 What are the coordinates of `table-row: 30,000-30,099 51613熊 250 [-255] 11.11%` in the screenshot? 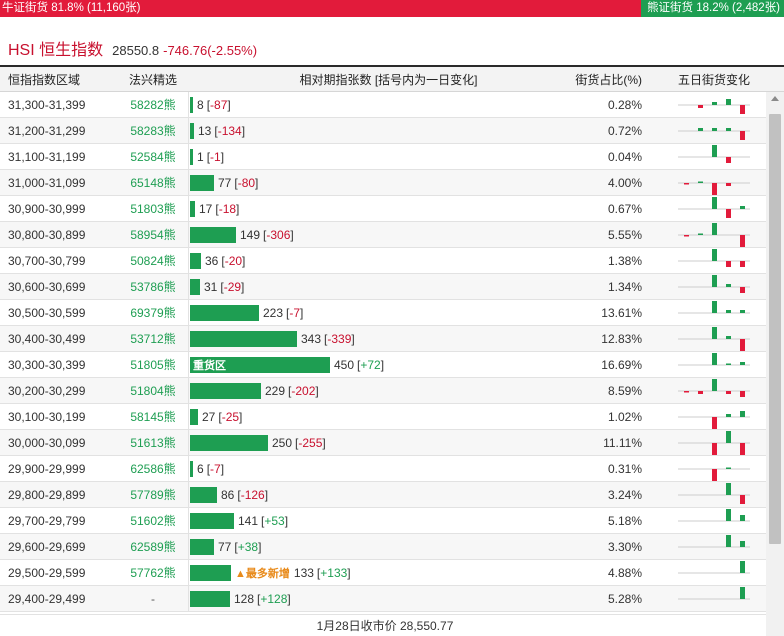 It's located at (392, 443).